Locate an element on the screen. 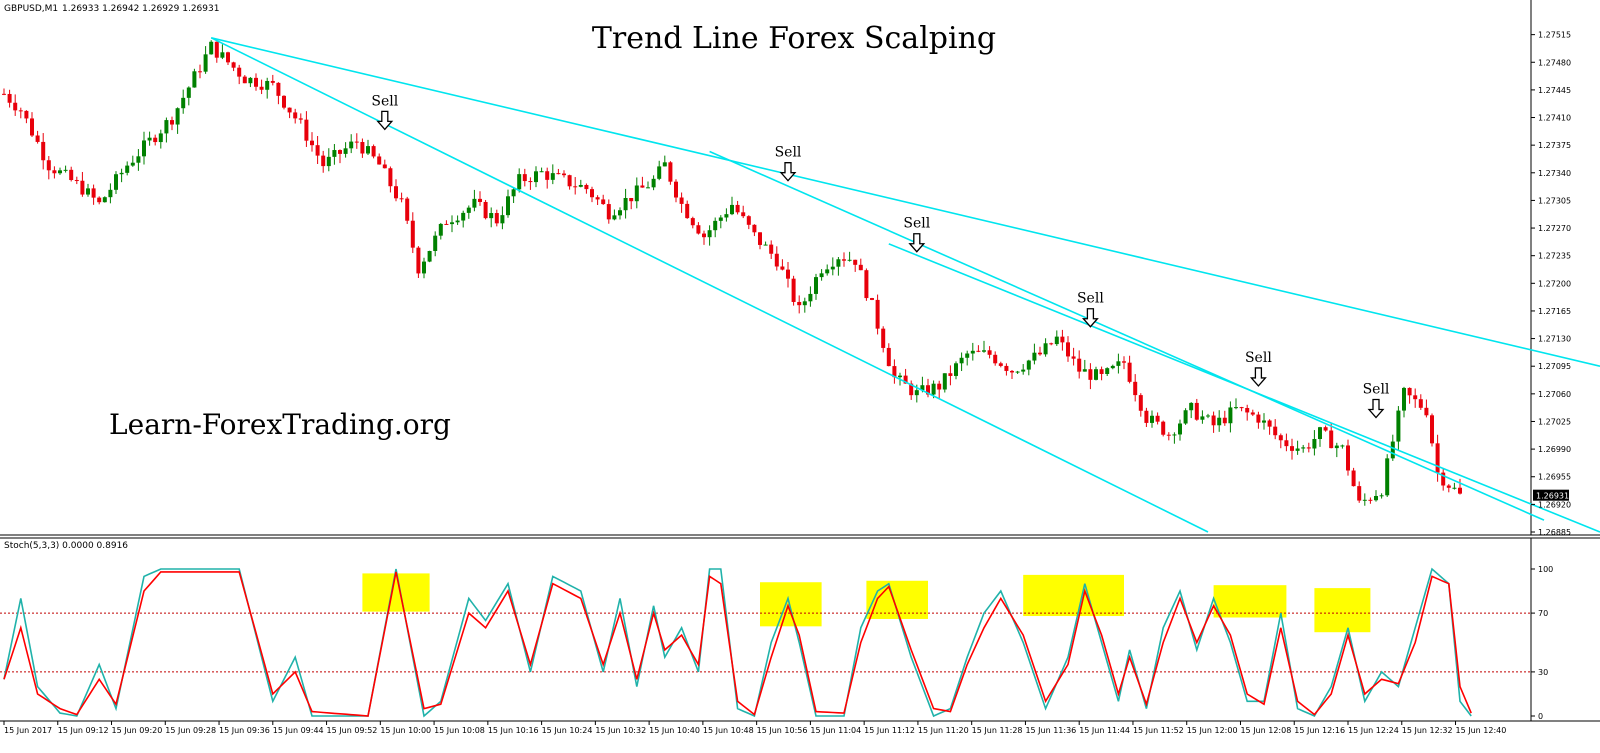 The height and width of the screenshot is (753, 1600). time-tick-label: 15 Jun 2017 is located at coordinates (28, 730).